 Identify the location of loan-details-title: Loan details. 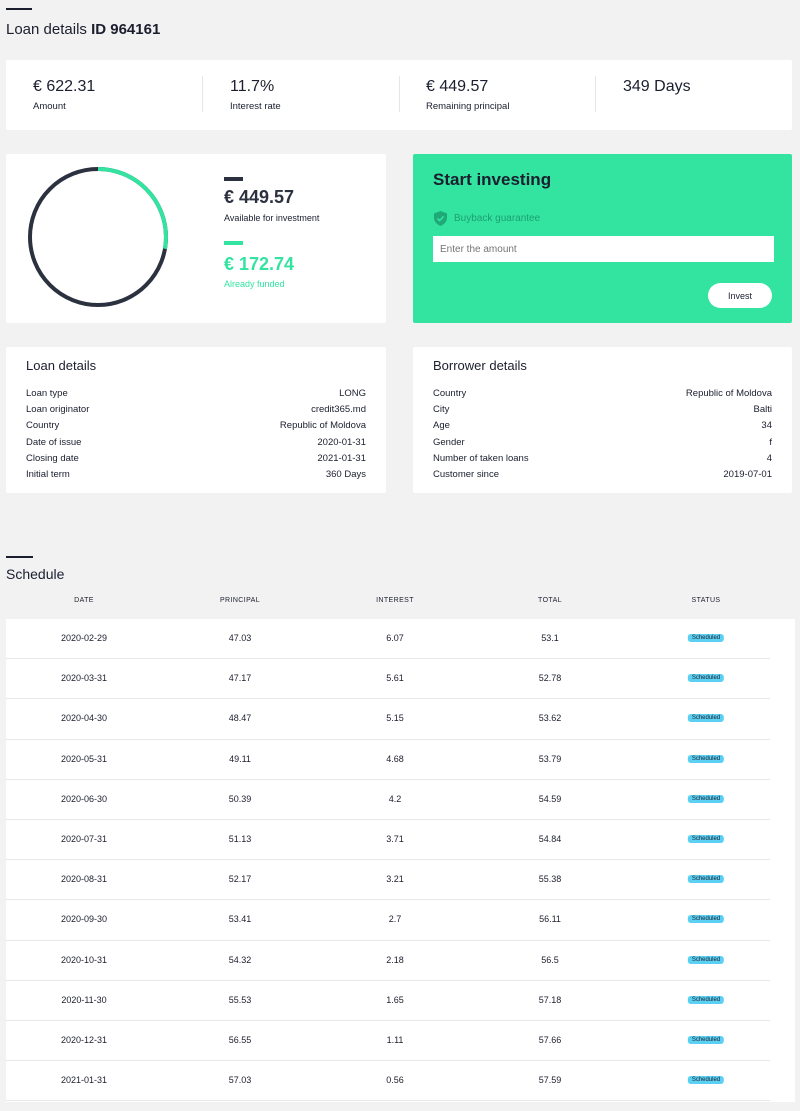
(61, 365).